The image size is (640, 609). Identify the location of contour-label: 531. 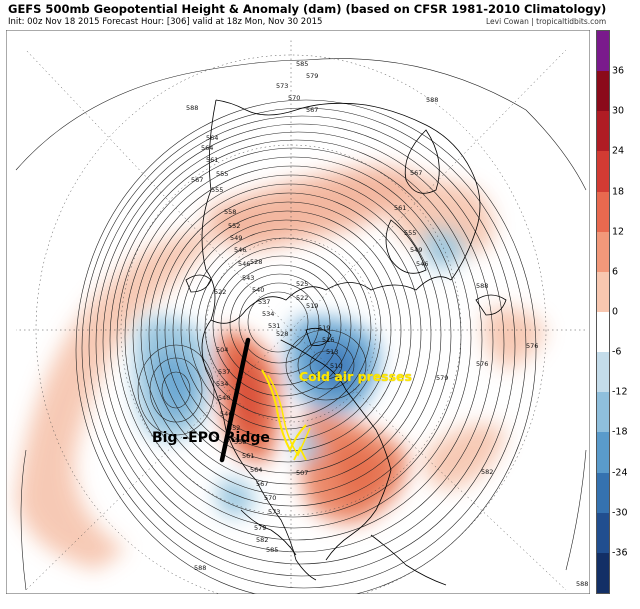
(274, 326).